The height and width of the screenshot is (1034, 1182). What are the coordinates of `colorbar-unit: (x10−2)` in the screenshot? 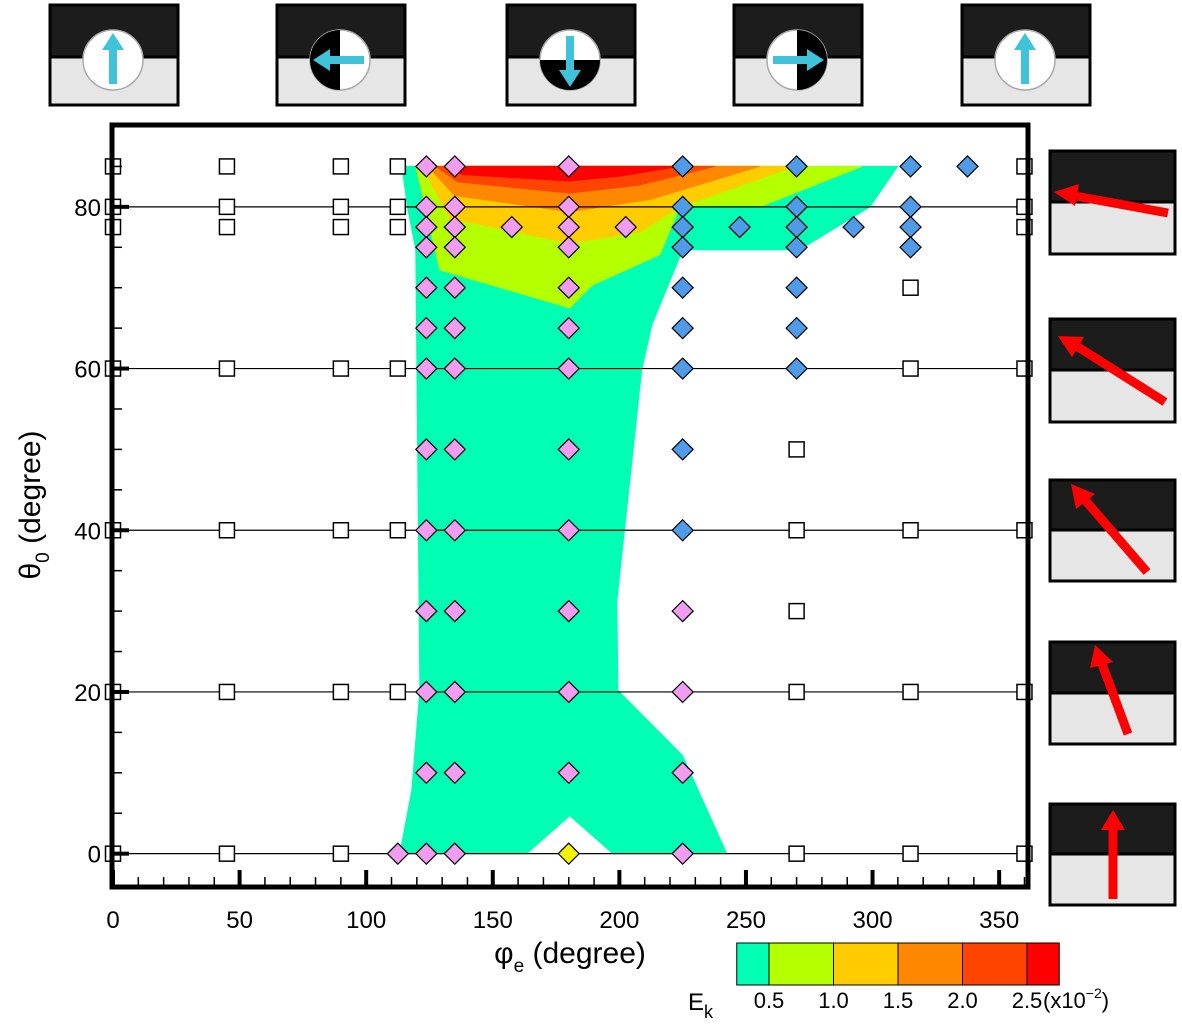 It's located at (1076, 999).